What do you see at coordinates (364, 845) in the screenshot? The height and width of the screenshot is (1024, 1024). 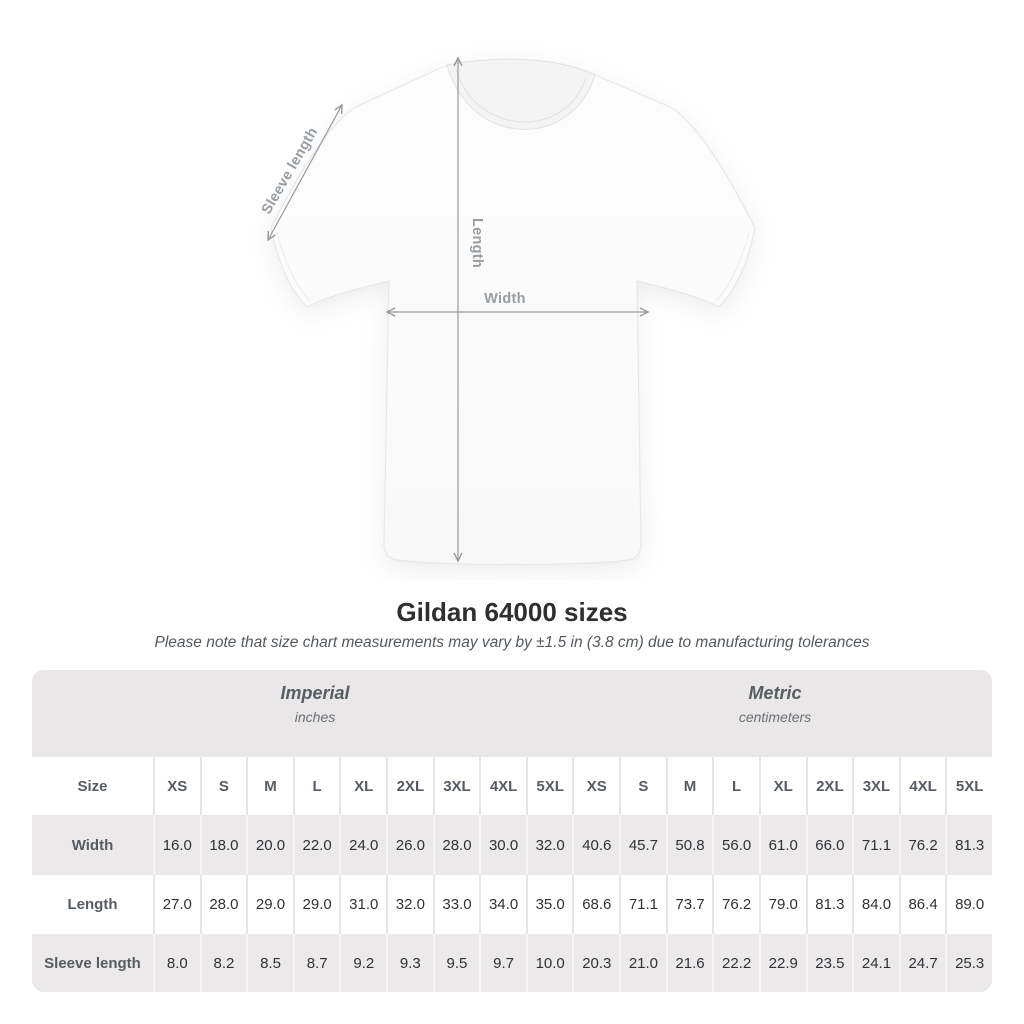 I see `table-cell: 24.0` at bounding box center [364, 845].